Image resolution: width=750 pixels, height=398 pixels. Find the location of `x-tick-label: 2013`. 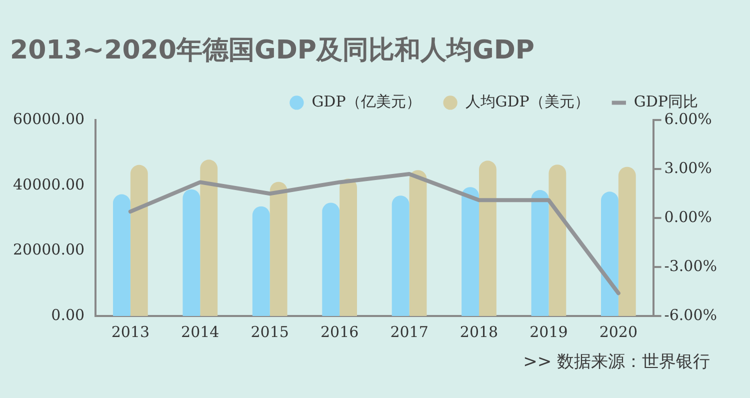

x-tick-label: 2013 is located at coordinates (130, 331).